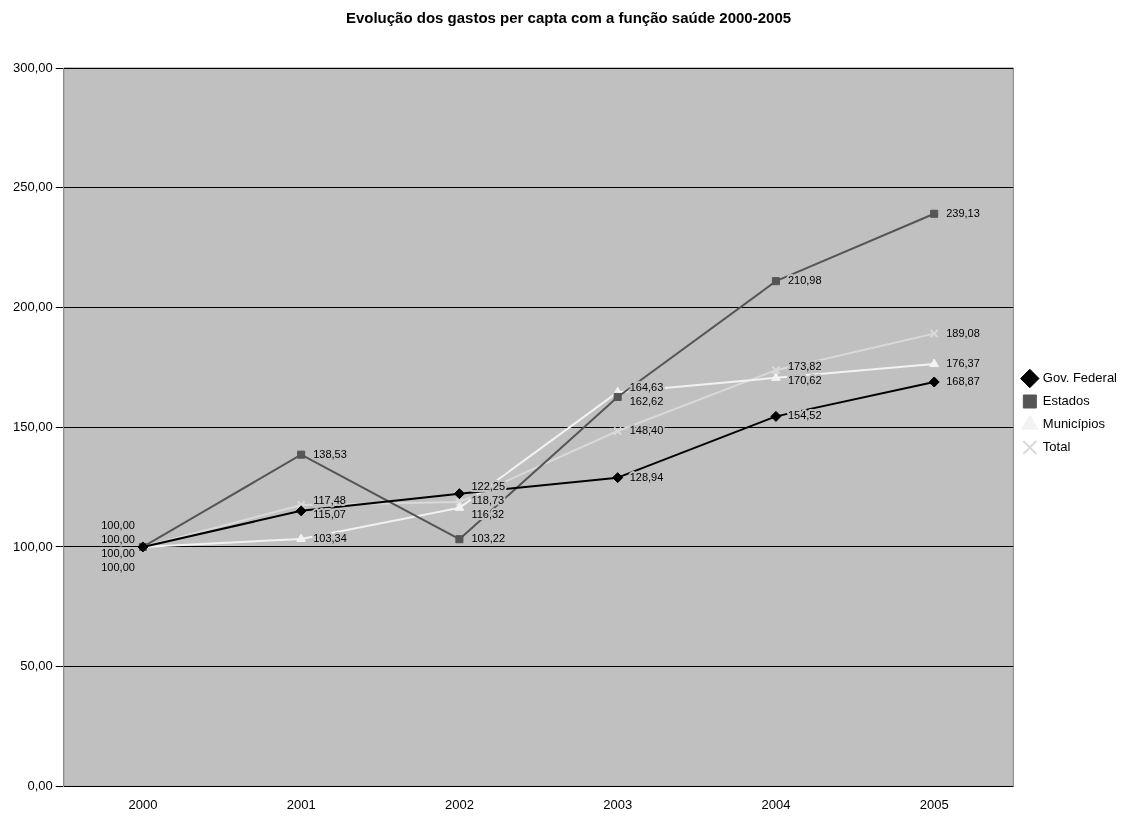 This screenshot has width=1137, height=826. I want to click on data-label: 210,98, so click(804, 280).